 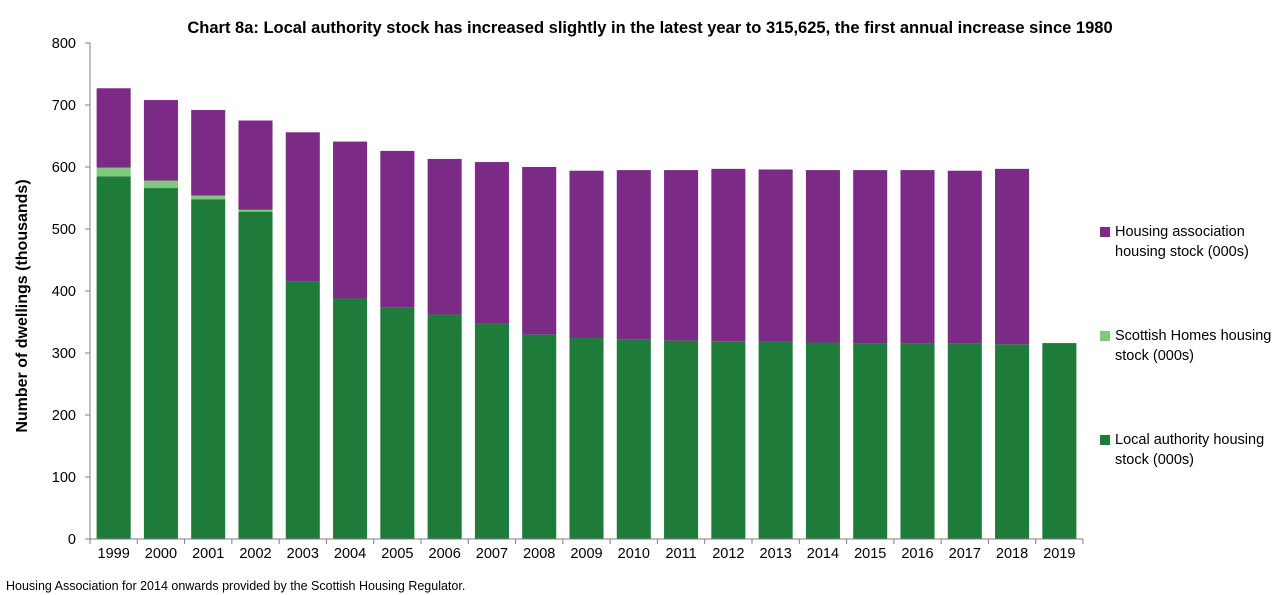 I want to click on legend-label-housing-association: Housing association housing stock (000s), so click(x=1182, y=242).